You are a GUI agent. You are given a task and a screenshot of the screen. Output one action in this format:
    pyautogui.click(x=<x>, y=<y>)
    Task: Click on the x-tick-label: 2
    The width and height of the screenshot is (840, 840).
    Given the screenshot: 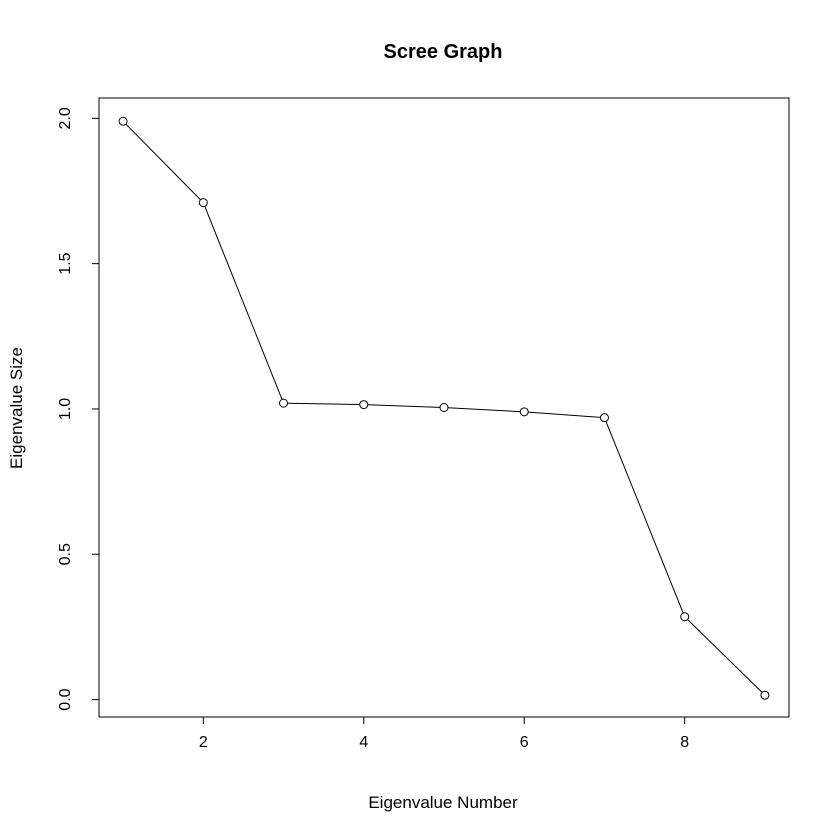 What is the action you would take?
    pyautogui.click(x=203, y=742)
    